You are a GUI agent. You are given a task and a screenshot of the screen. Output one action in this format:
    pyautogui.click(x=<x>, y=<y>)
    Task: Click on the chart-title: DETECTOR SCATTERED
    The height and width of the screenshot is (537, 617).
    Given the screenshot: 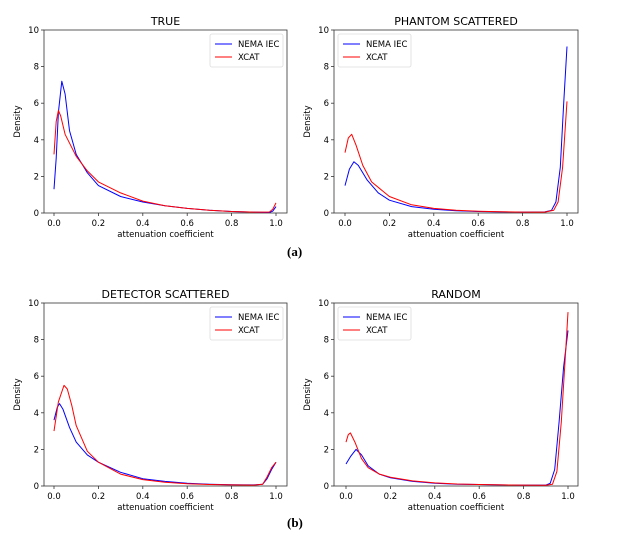 What is the action you would take?
    pyautogui.click(x=166, y=294)
    